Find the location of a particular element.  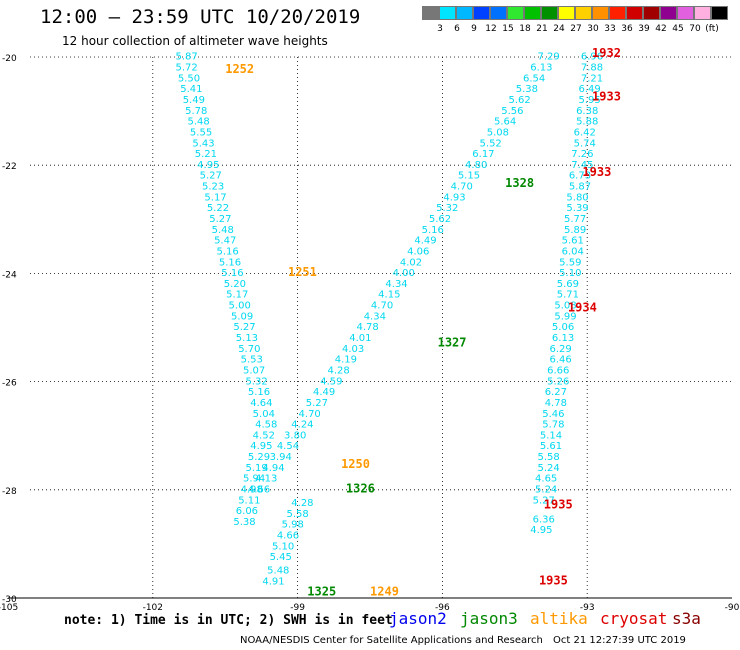

wave-height-value: 5.23 is located at coordinates (213, 187).